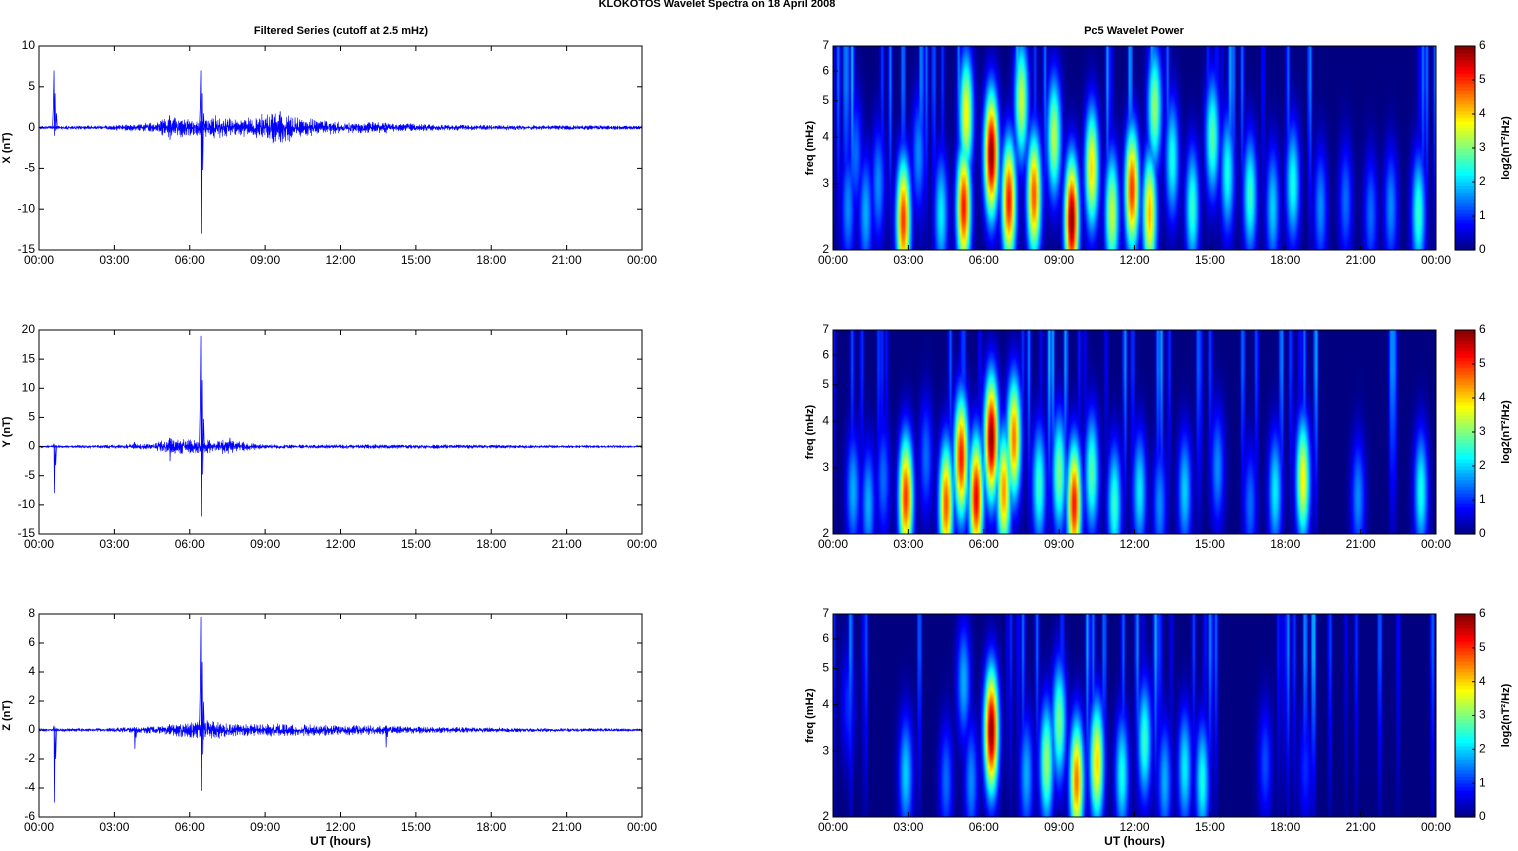  What do you see at coordinates (340, 715) in the screenshot?
I see `plot-area` at bounding box center [340, 715].